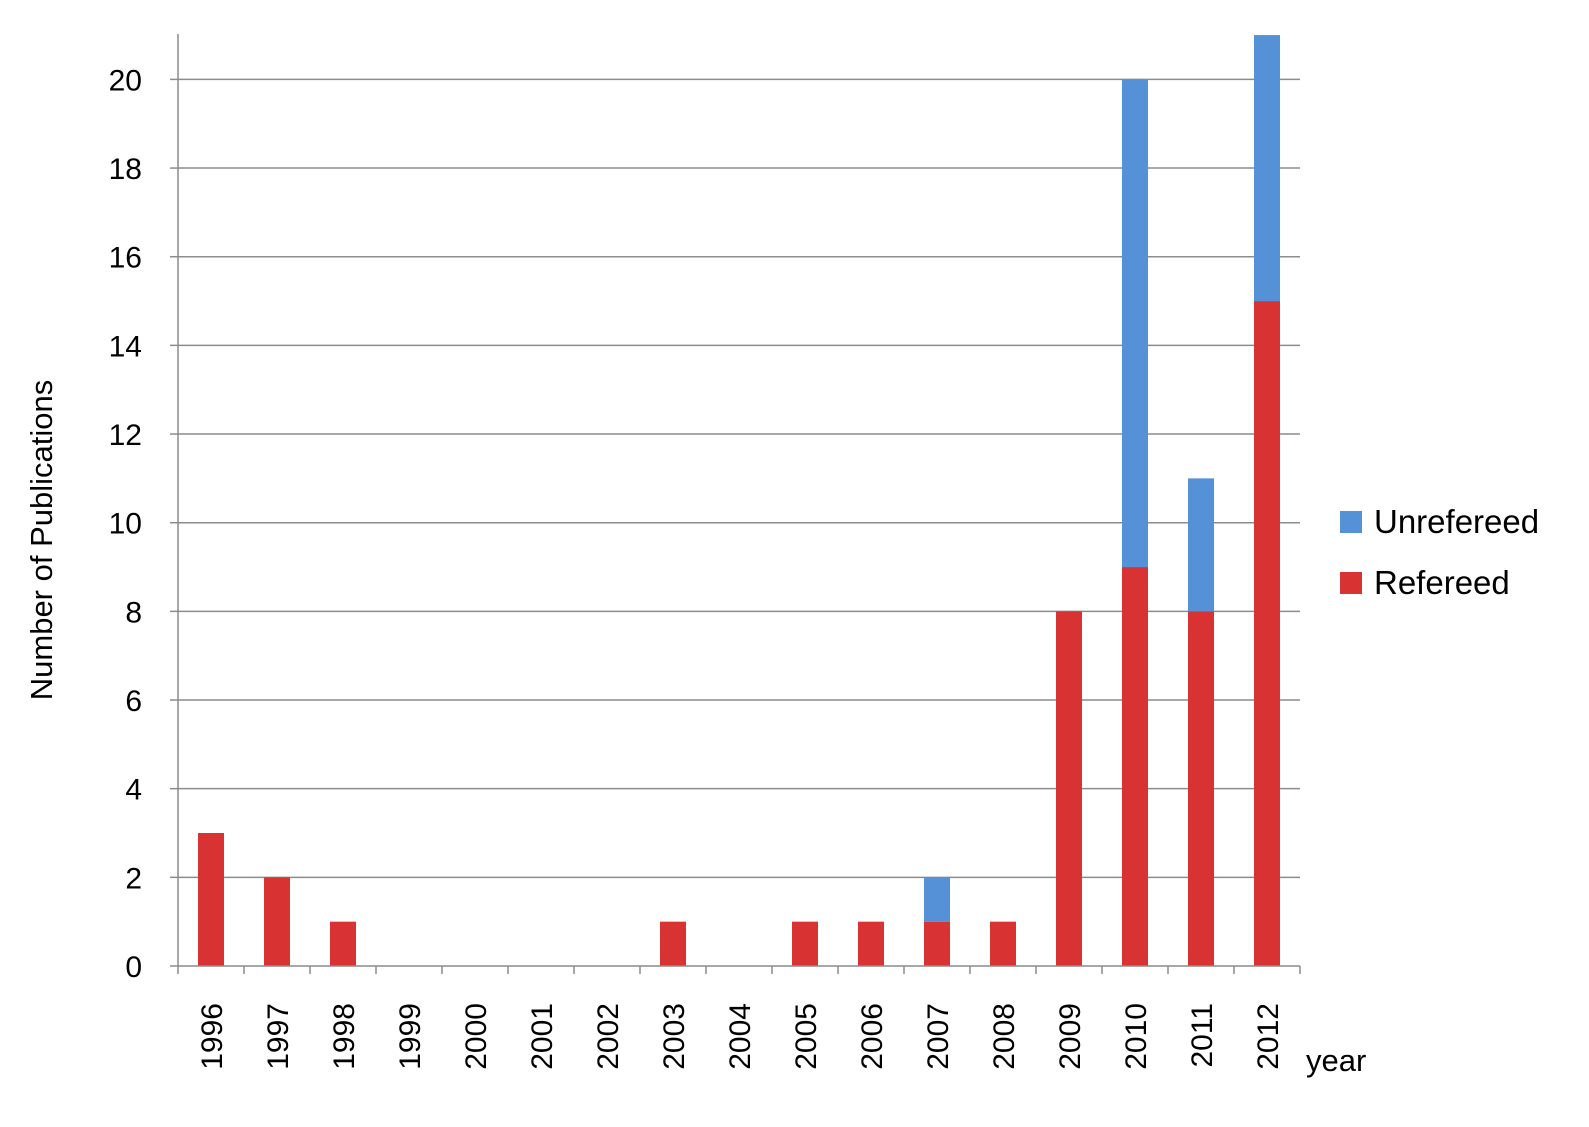 The width and height of the screenshot is (1589, 1127). I want to click on y-tick-label: 2, so click(133, 878).